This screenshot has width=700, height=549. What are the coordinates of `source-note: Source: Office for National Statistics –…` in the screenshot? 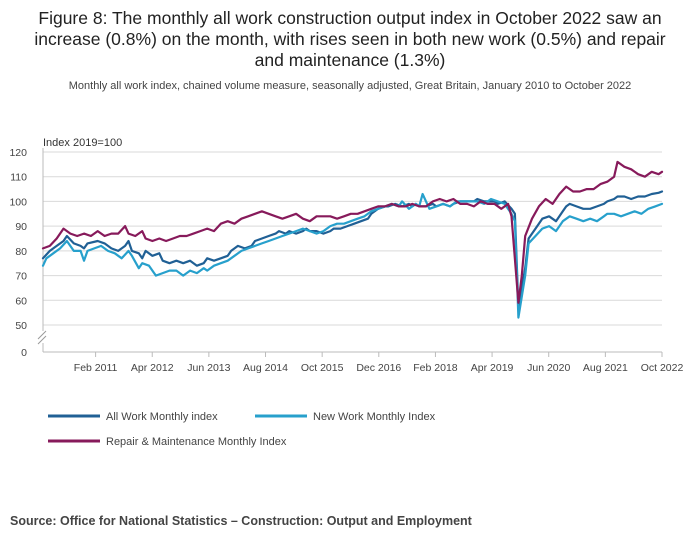 It's located at (241, 521).